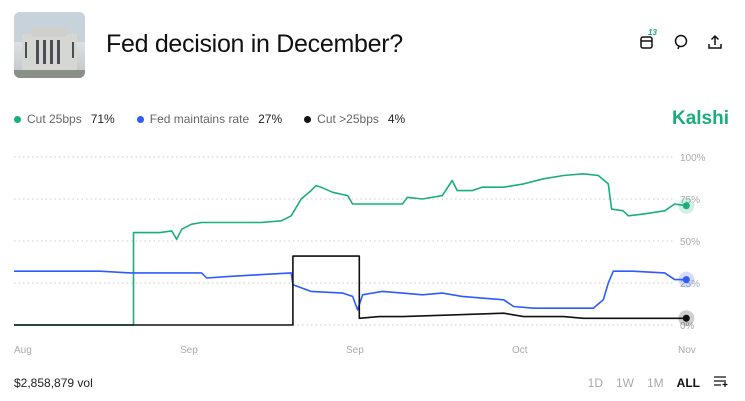 The image size is (745, 401). Describe the element at coordinates (721, 382) in the screenshot. I see `chart-settings-icon` at that location.